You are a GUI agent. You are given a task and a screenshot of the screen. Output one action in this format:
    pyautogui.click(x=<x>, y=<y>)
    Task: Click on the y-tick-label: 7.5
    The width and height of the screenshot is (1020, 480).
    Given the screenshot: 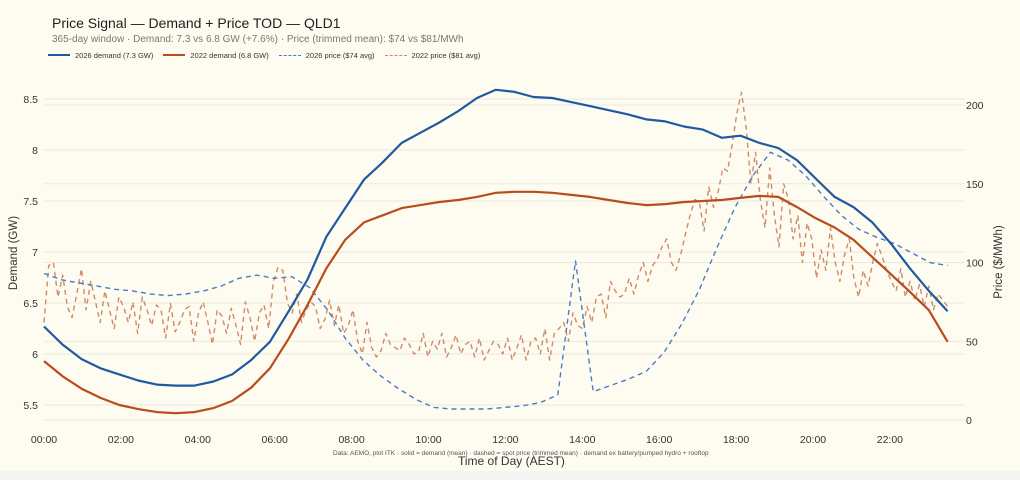 What is the action you would take?
    pyautogui.click(x=30, y=202)
    